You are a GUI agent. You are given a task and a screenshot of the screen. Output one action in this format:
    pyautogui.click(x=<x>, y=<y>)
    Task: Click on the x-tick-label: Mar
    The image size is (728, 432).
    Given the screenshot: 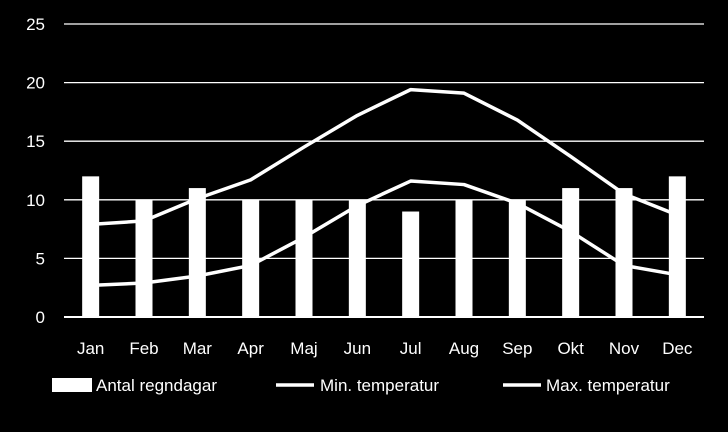 What is the action you would take?
    pyautogui.click(x=198, y=348)
    